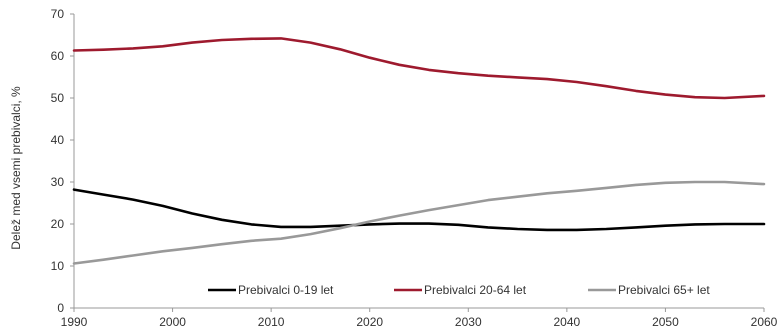 This screenshot has width=780, height=328. What do you see at coordinates (664, 290) in the screenshot?
I see `legend-label-3: Prebivalci 65+ let` at bounding box center [664, 290].